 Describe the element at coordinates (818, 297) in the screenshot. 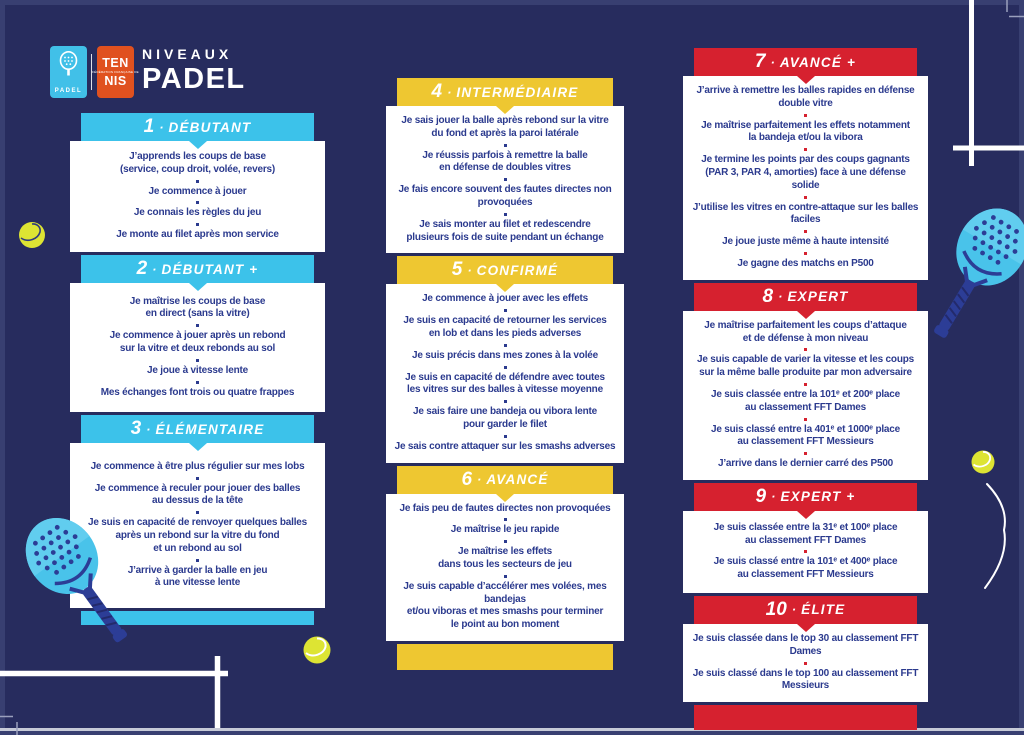

I see `level-name: EXPERT` at that location.